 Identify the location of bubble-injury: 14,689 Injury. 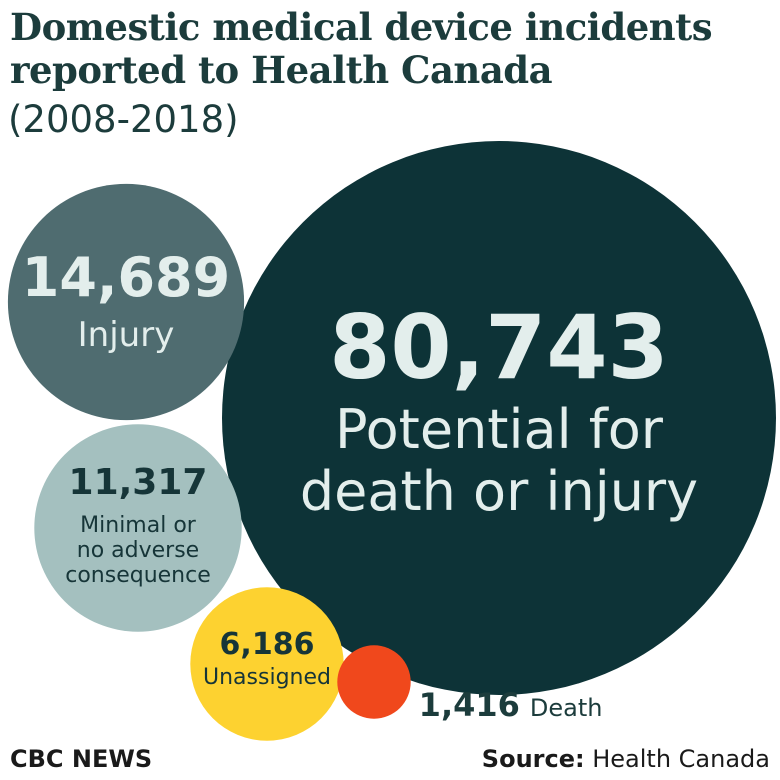
(126, 302).